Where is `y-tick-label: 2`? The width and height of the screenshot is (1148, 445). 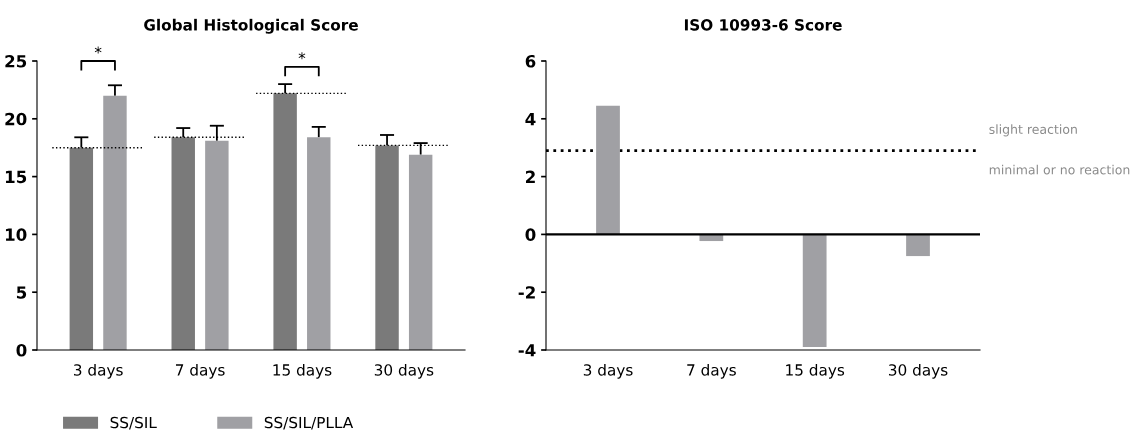 y-tick-label: 2 is located at coordinates (530, 176).